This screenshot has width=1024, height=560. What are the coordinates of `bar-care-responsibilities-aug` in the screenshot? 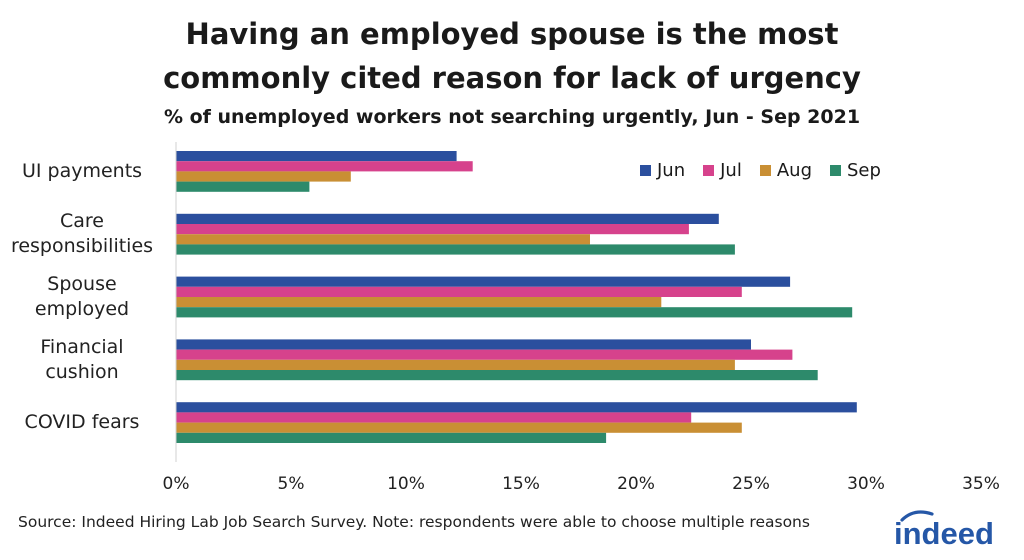 It's located at (383, 239).